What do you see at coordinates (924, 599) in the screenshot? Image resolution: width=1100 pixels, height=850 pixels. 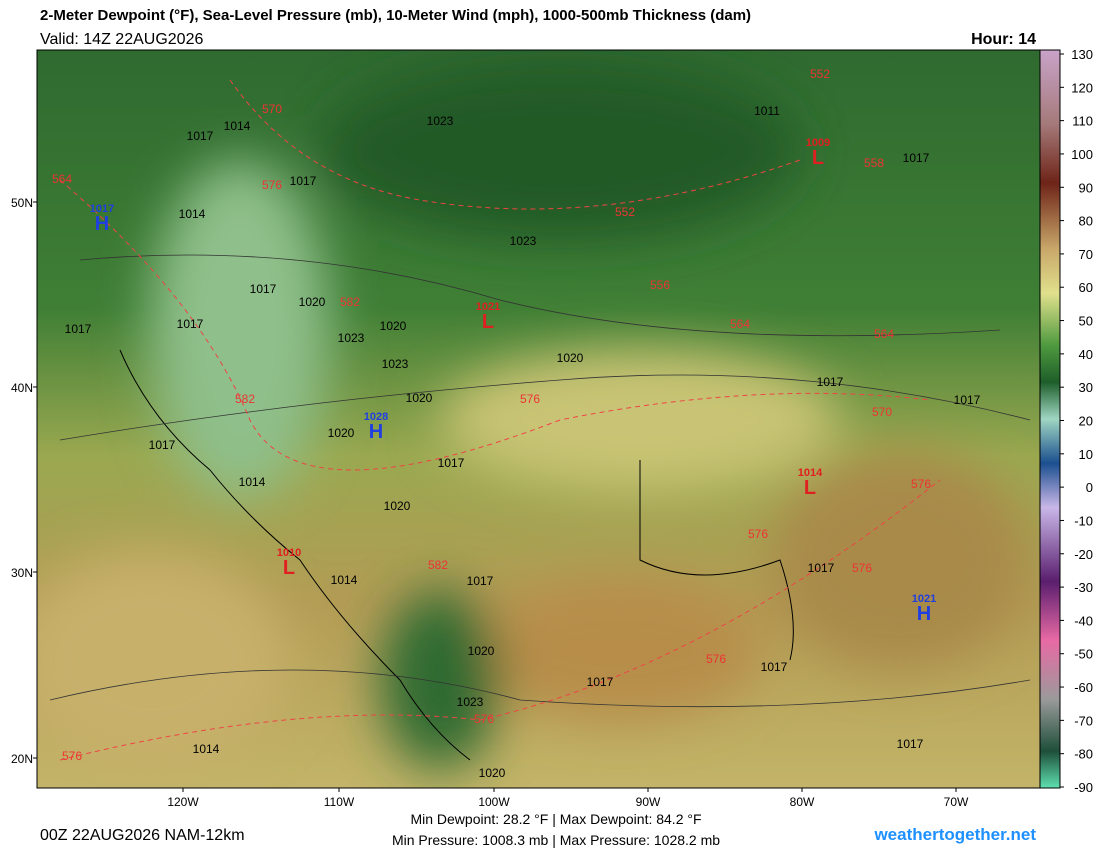 I see `pressure-center-value: 1021` at bounding box center [924, 599].